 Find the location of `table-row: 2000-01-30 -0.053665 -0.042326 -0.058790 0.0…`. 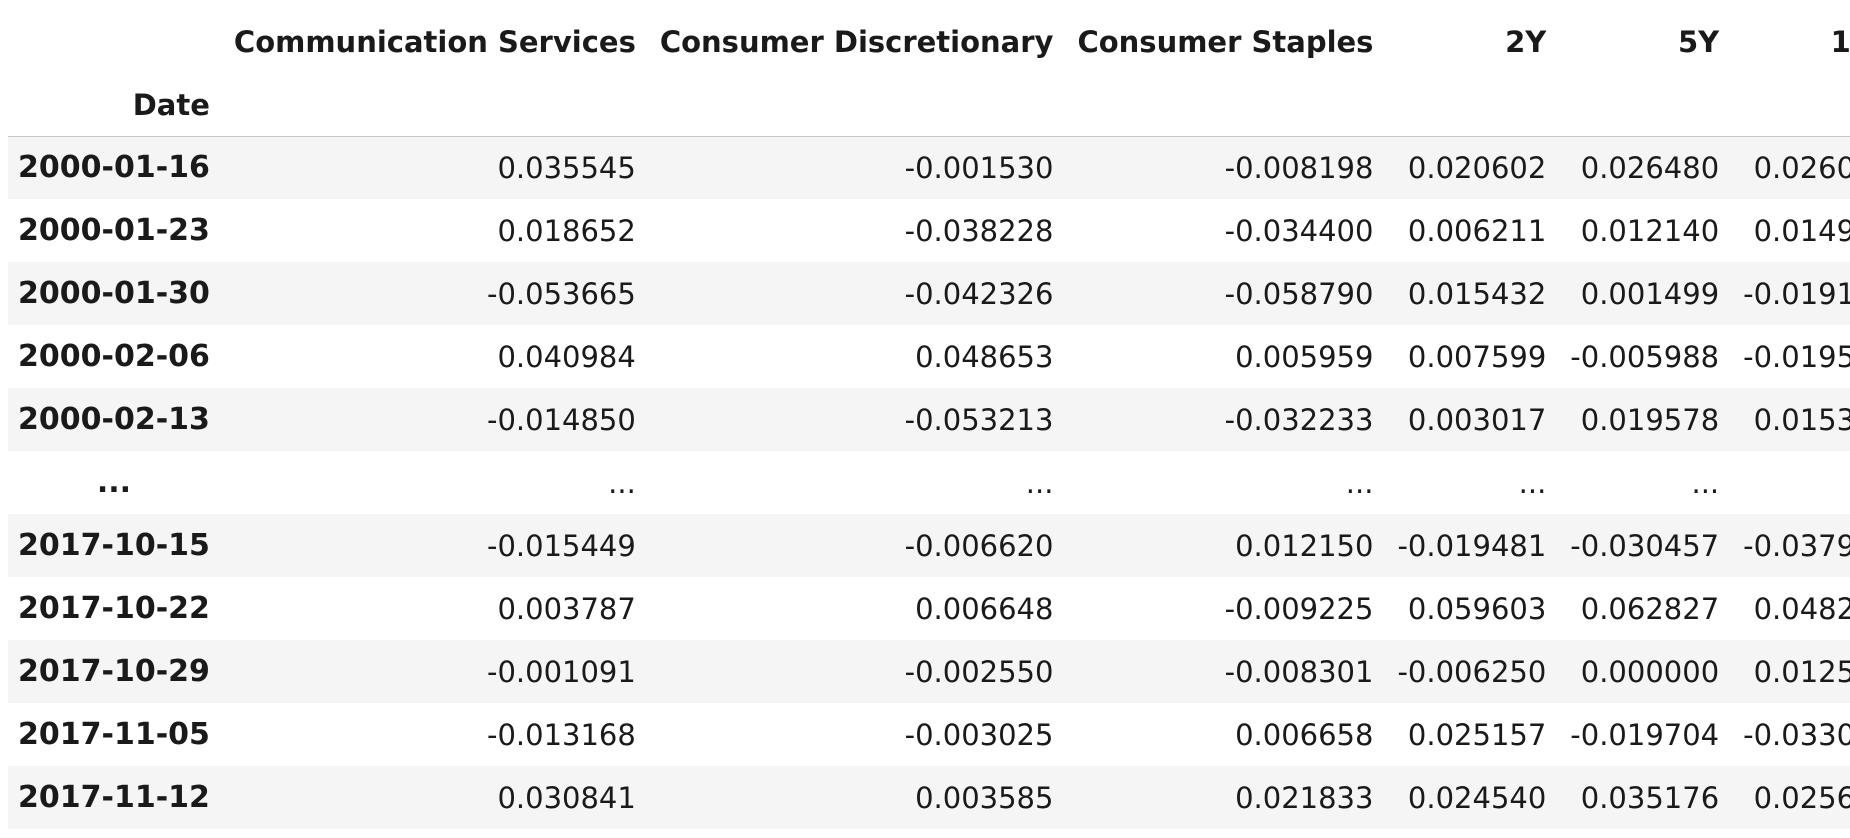

table-row: 2000-01-30 -0.053665 -0.042326 -0.058790 0.0… is located at coordinates (929, 293).